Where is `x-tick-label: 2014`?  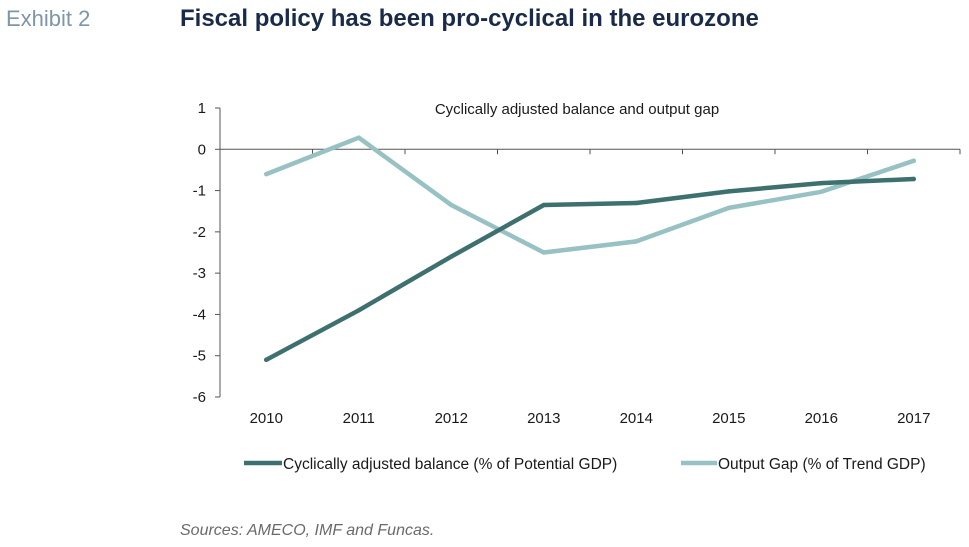
x-tick-label: 2014 is located at coordinates (636, 418).